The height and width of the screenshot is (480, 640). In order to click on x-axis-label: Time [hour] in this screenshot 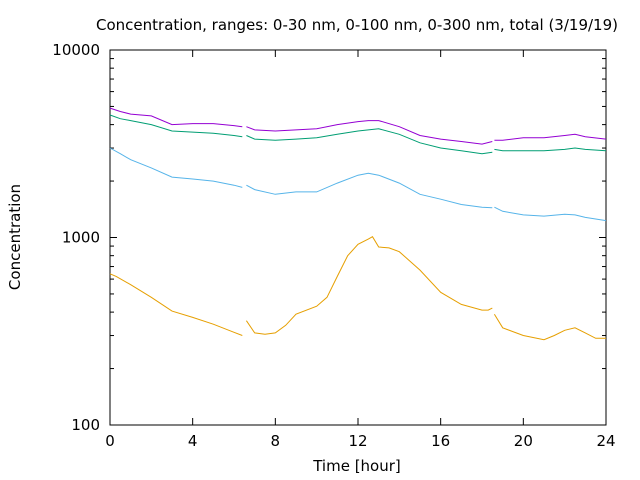, I will do `click(356, 466)`.